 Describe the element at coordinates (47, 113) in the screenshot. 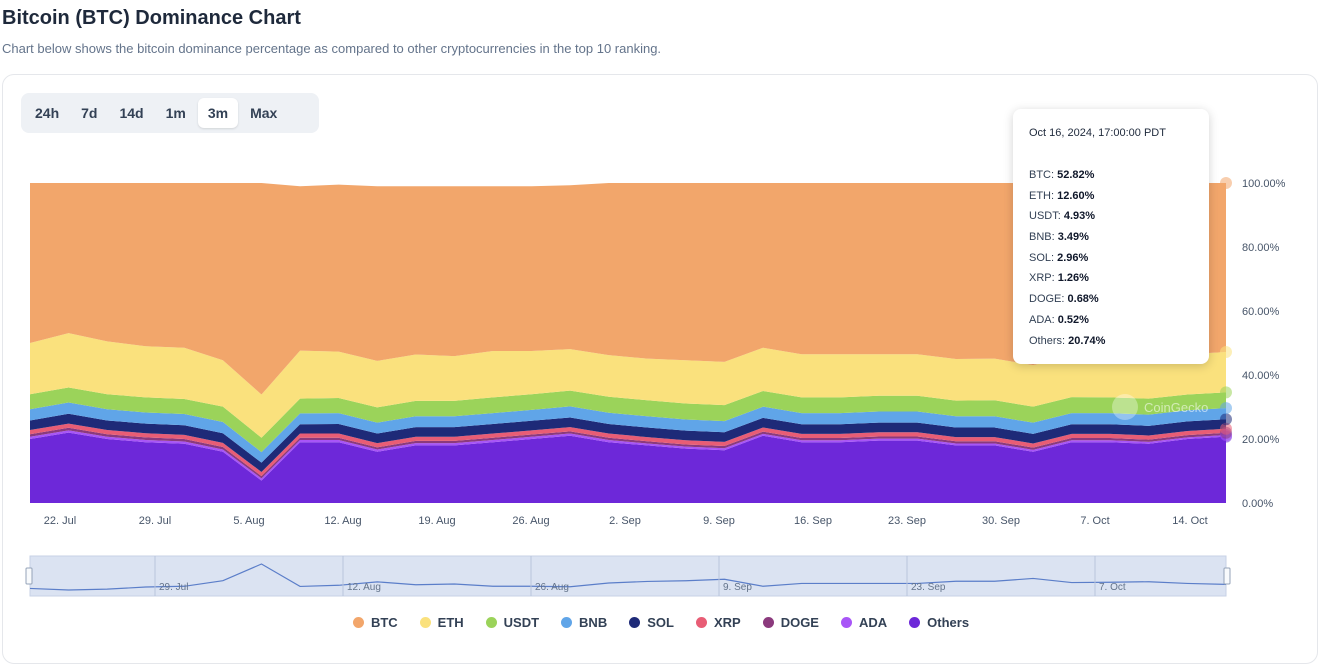

I see `range-tab-24h: 24h` at that location.